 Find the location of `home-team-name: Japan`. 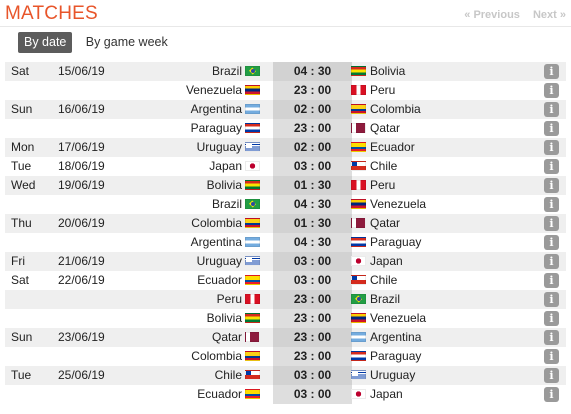

home-team-name: Japan is located at coordinates (225, 166).